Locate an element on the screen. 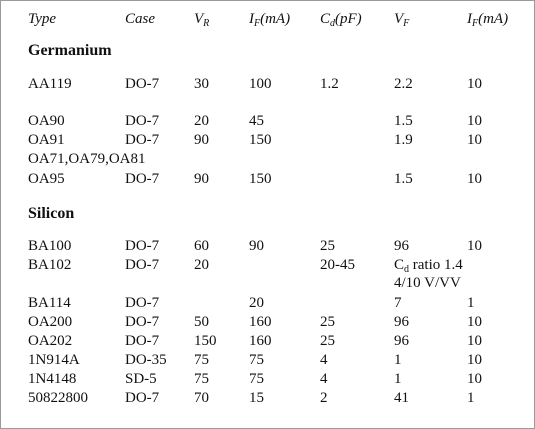 The image size is (535, 429). table-cell: 7 is located at coordinates (398, 303).